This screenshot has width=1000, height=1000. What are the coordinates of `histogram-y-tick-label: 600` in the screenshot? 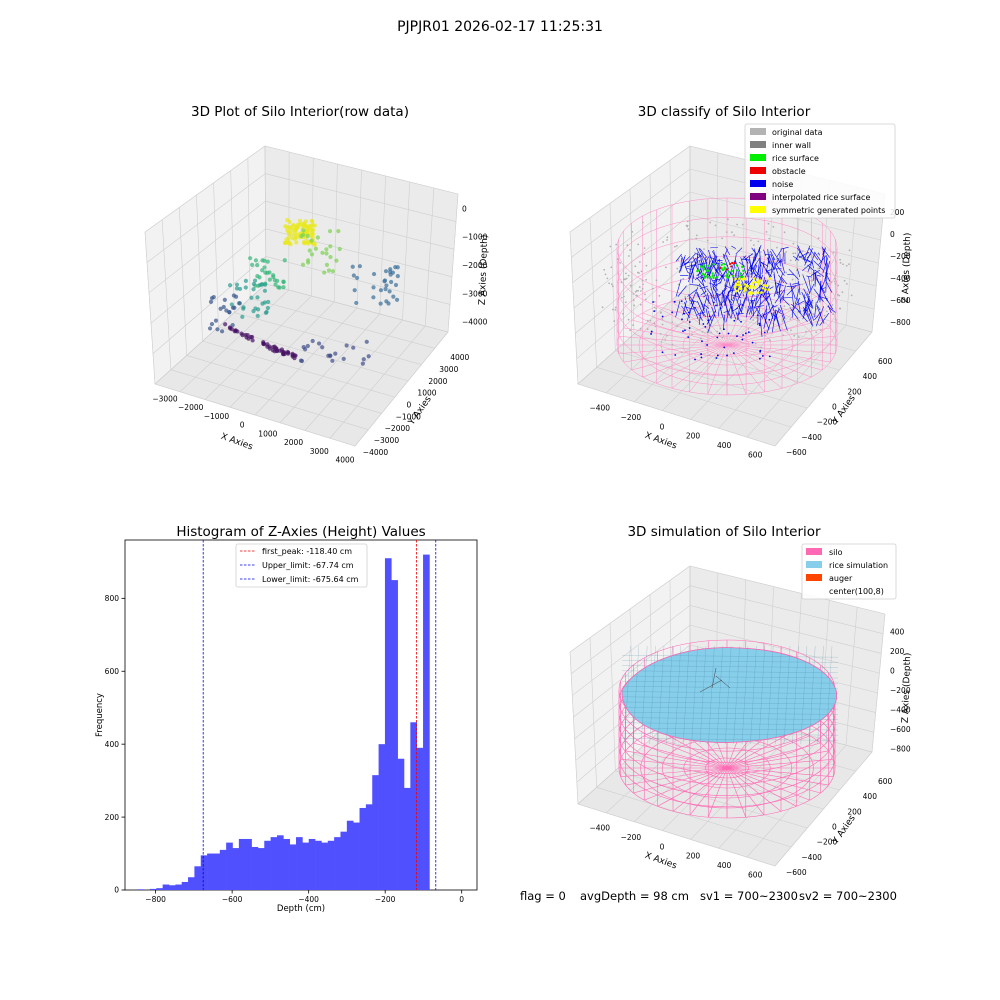 It's located at (112, 671).